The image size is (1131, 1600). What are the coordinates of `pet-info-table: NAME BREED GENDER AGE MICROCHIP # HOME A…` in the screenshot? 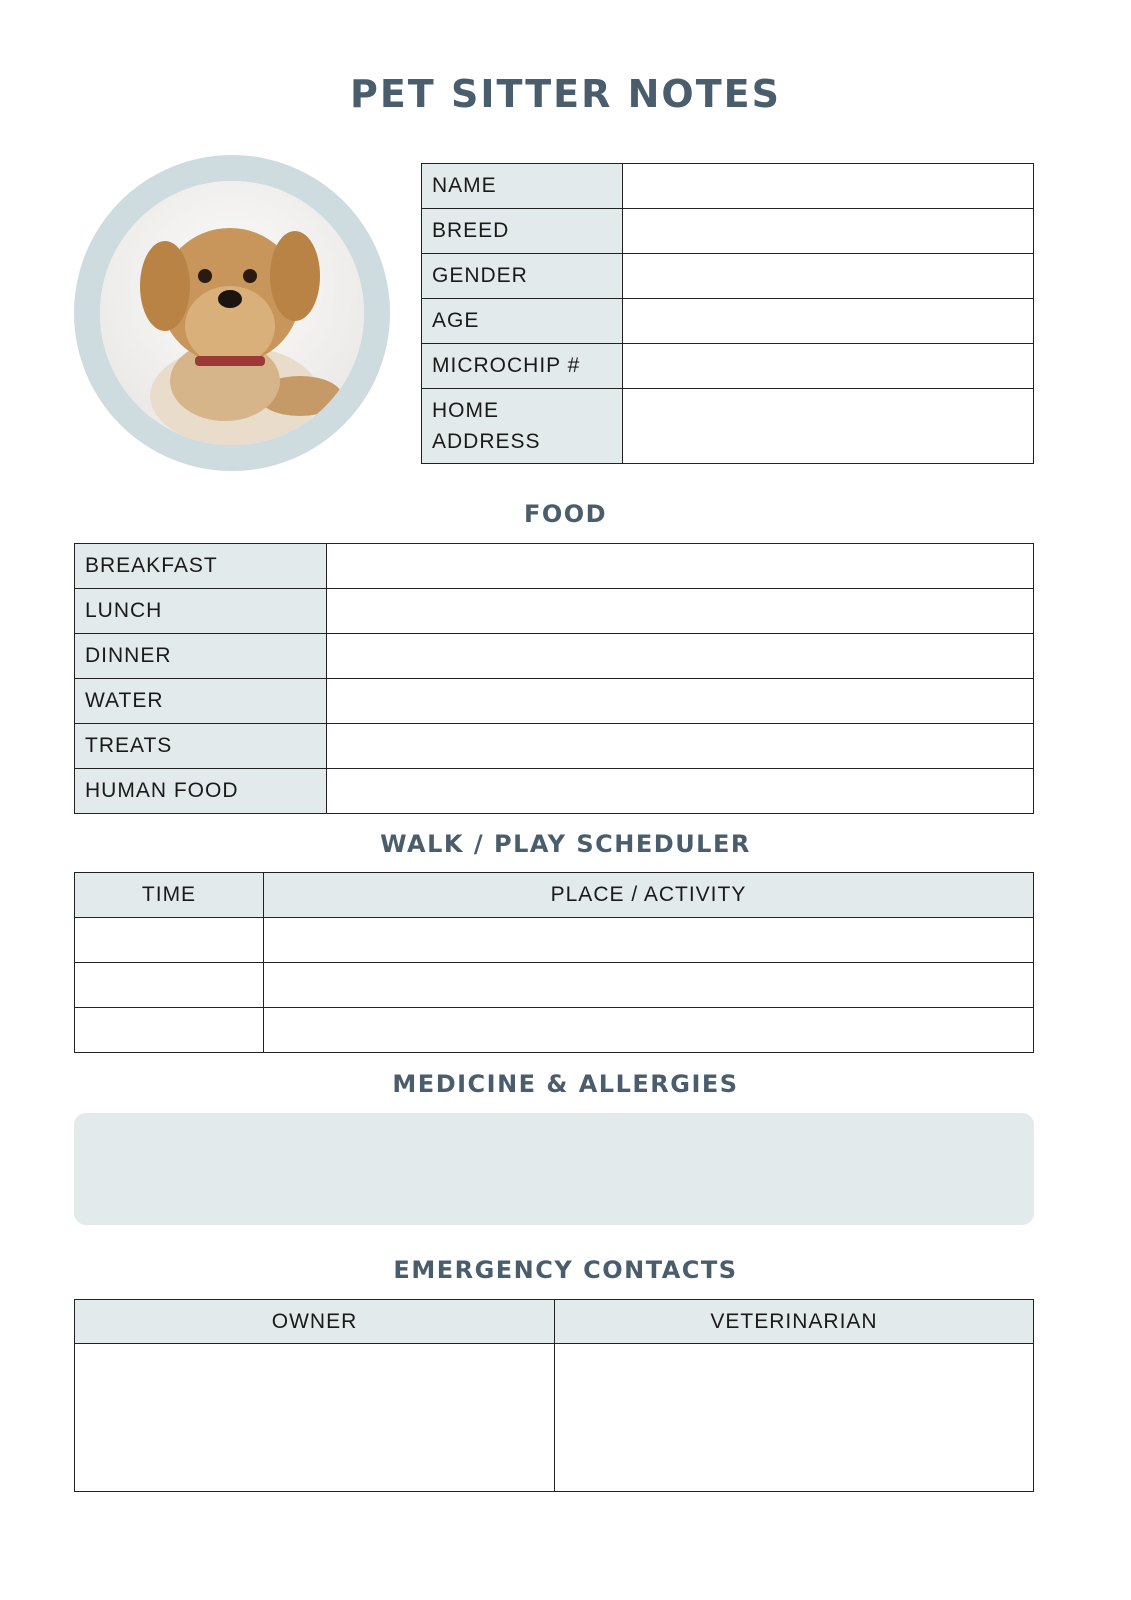 It's located at (727, 313).